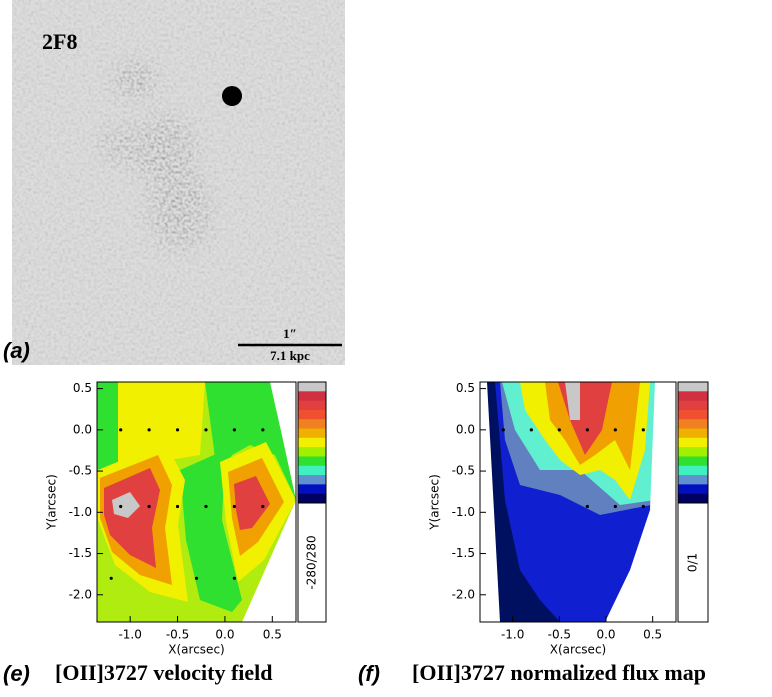 The width and height of the screenshot is (772, 697). What do you see at coordinates (312, 562) in the screenshot?
I see `colorbar-label: -280/280` at bounding box center [312, 562].